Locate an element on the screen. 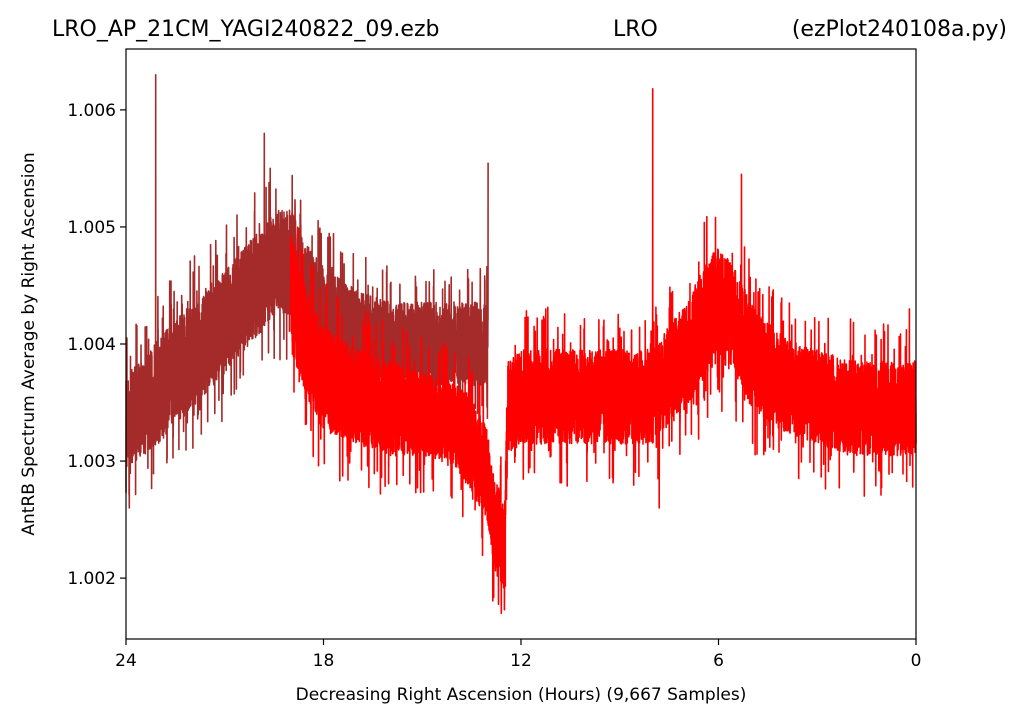 The width and height of the screenshot is (1024, 723). y-tick-label: 1.006 is located at coordinates (91, 111).